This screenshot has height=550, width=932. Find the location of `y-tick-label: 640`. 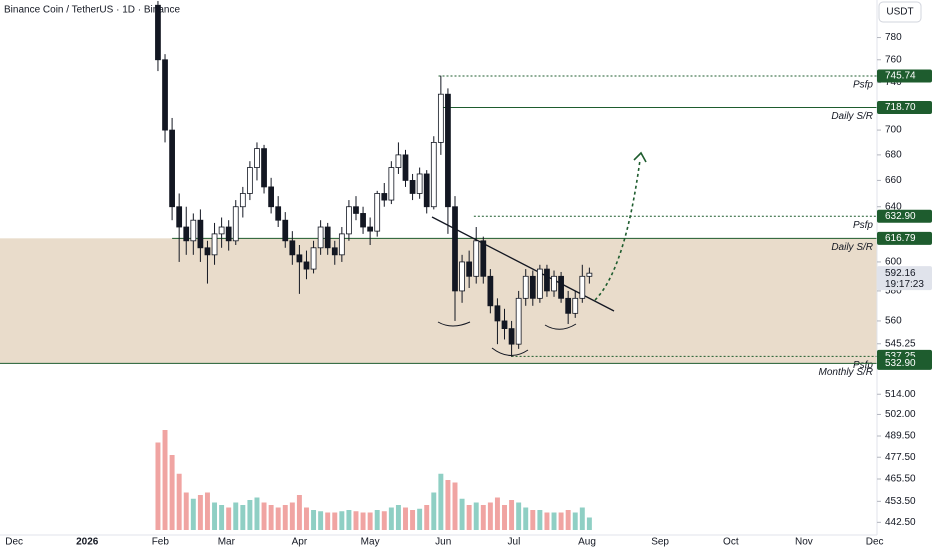

y-tick-label: 640 is located at coordinates (893, 206).